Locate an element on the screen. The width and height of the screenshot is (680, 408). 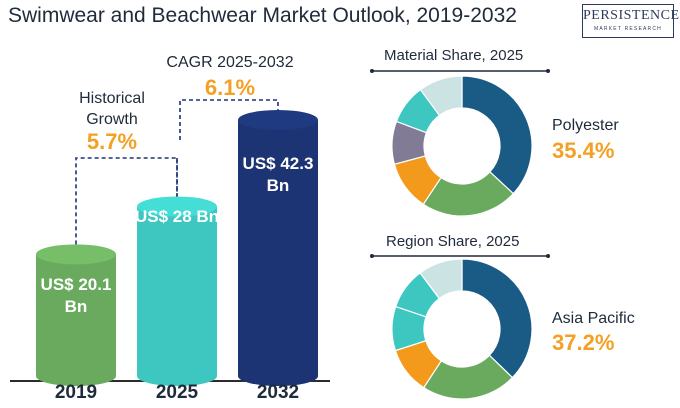
bar-bottom-2032 is located at coordinates (278, 376).